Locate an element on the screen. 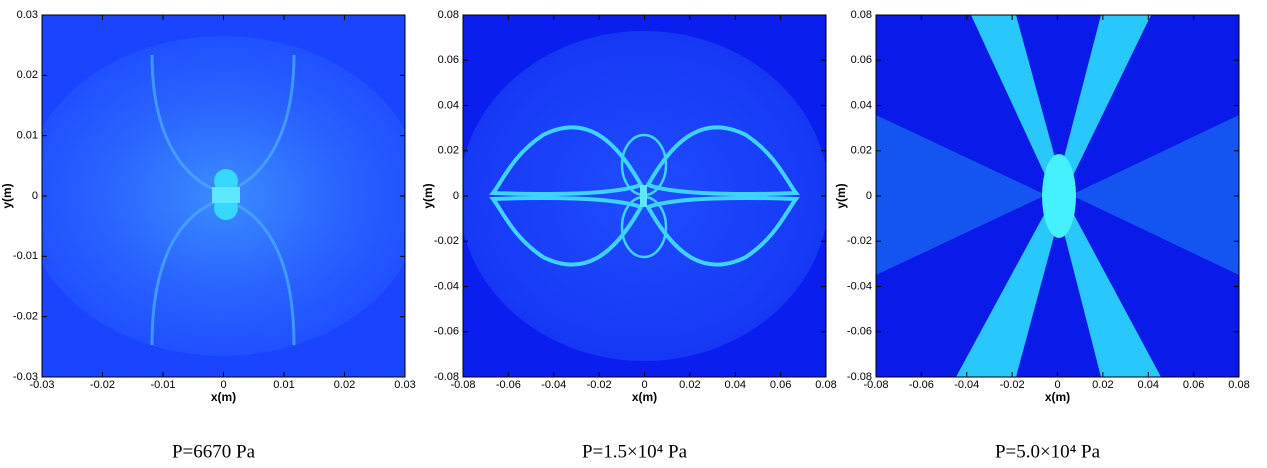 Image resolution: width=1267 pixels, height=468 pixels. y-tick-label: 0.03 is located at coordinates (27, 15).